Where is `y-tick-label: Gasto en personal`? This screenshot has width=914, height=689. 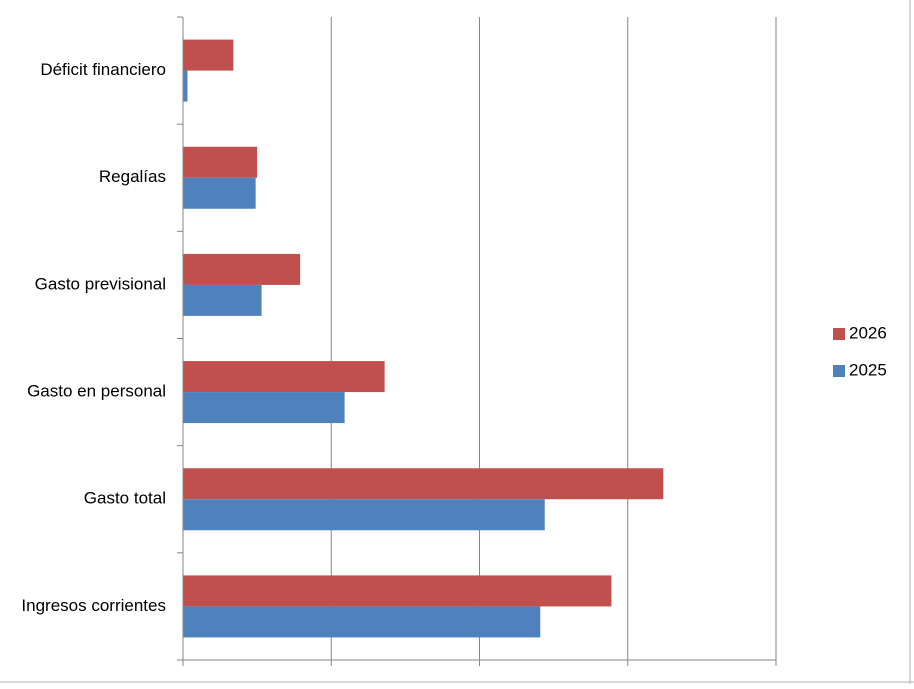 y-tick-label: Gasto en personal is located at coordinates (96, 391).